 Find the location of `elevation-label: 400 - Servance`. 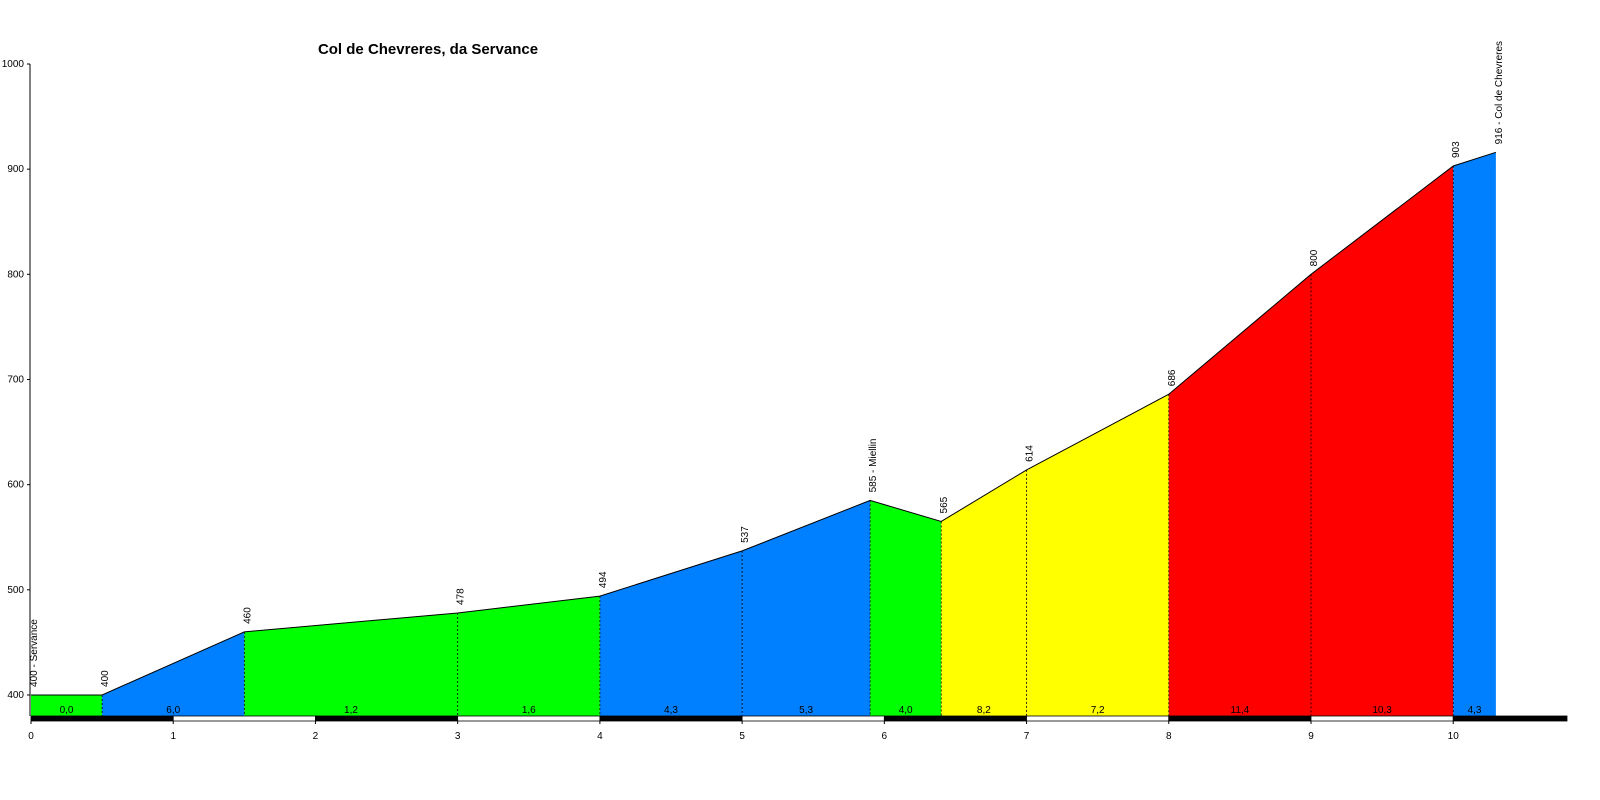

elevation-label: 400 - Servance is located at coordinates (34, 653).